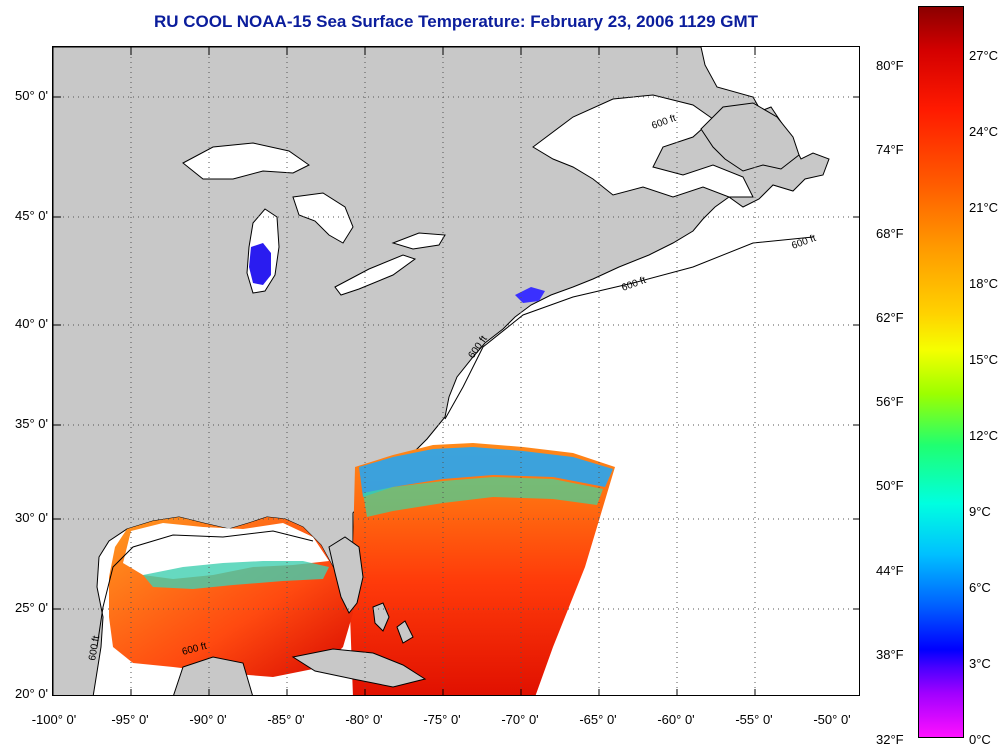 Image resolution: width=1008 pixels, height=754 pixels. I want to click on lon-label-75: -75° 0', so click(442, 719).